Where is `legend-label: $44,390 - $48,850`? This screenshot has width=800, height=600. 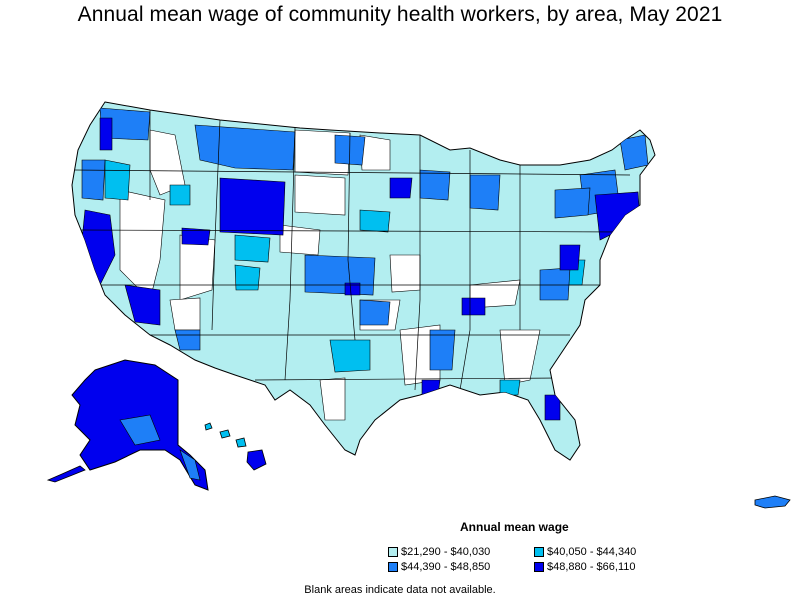 legend-label: $44,390 - $48,850 is located at coordinates (446, 567).